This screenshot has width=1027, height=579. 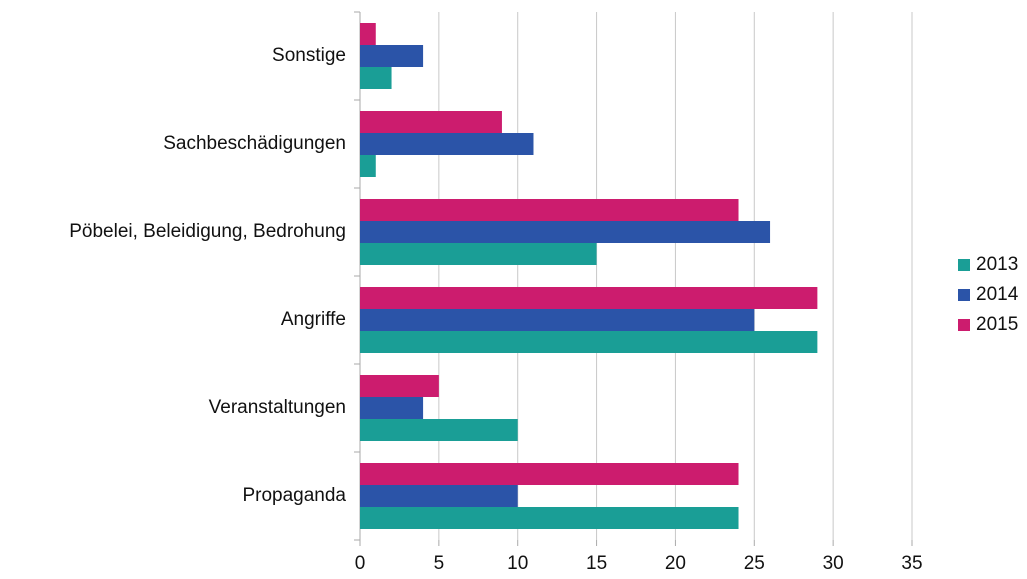 I want to click on legend-label: 2015, so click(x=997, y=324).